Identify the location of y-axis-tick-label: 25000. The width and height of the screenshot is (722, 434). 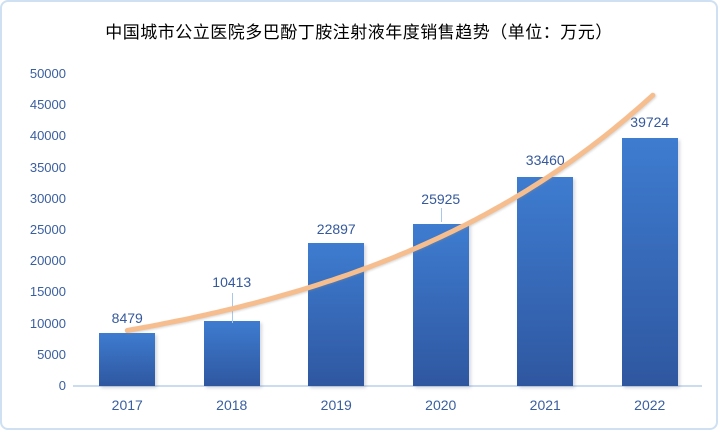
(47, 229).